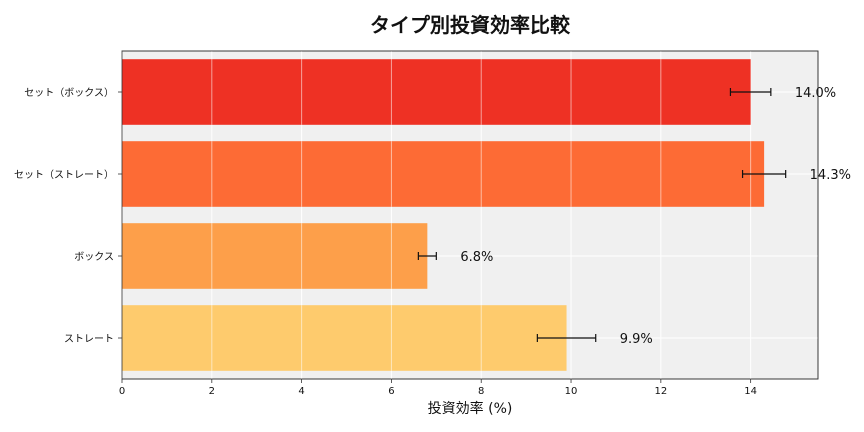 This screenshot has height=432, width=864. I want to click on x-tick-label: 2, so click(212, 391).